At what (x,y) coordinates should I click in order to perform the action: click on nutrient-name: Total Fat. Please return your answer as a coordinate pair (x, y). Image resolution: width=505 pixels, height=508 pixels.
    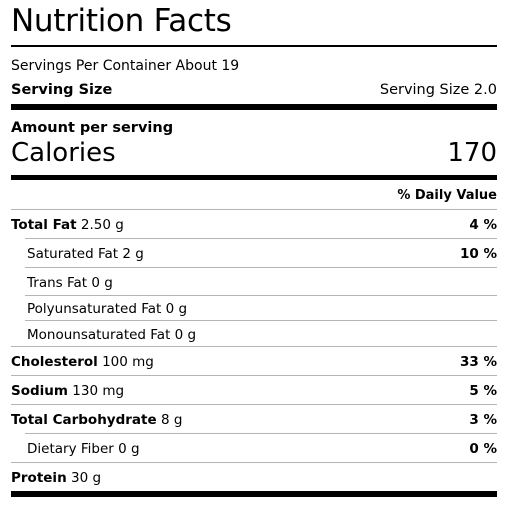
    Looking at the image, I should click on (44, 225).